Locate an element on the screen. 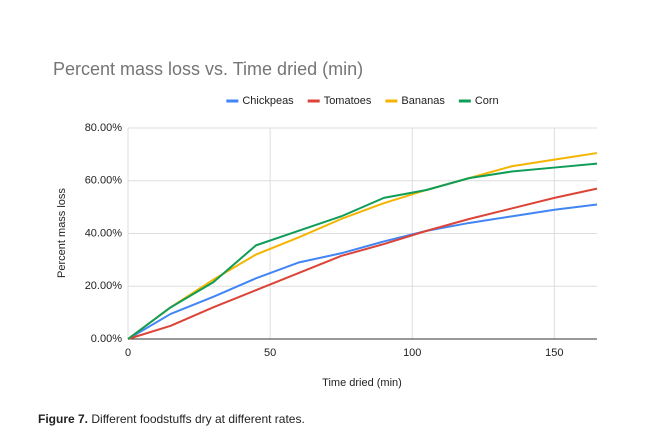 Image resolution: width=650 pixels, height=446 pixels. y-axis-label: Percent mass loss is located at coordinates (62, 233).